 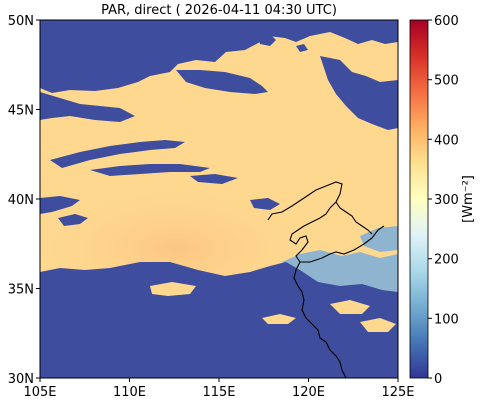 What do you see at coordinates (446, 319) in the screenshot?
I see `colorbar-tick-label: 100` at bounding box center [446, 319].